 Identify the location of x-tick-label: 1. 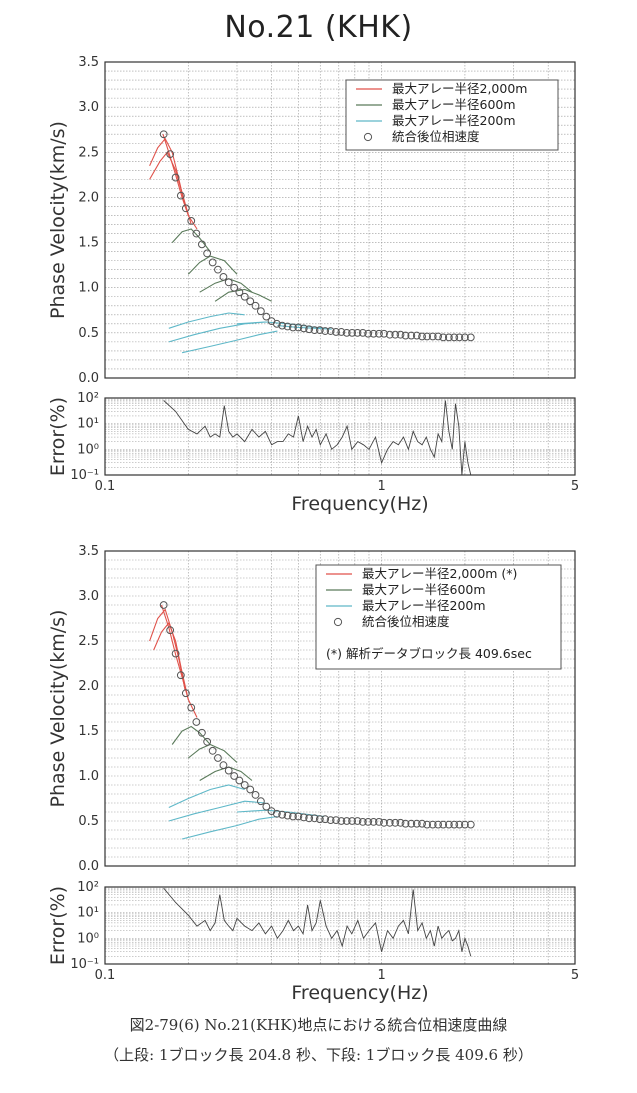
(381, 975).